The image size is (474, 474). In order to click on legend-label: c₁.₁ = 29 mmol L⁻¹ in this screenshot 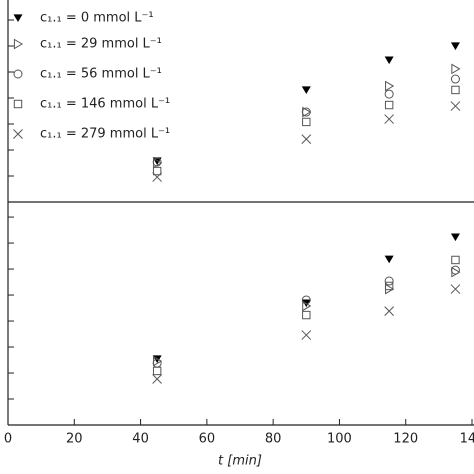, I will do `click(101, 44)`.